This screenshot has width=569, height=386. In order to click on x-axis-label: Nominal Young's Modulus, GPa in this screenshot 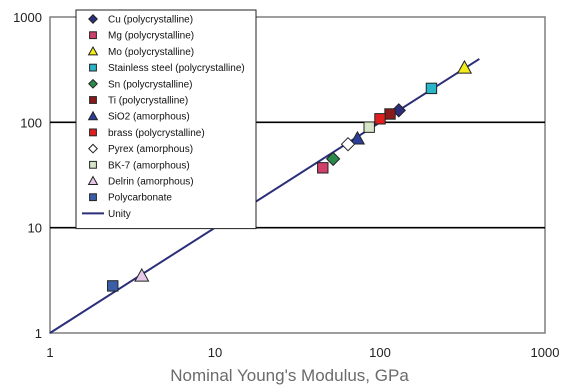, I will do `click(289, 375)`.